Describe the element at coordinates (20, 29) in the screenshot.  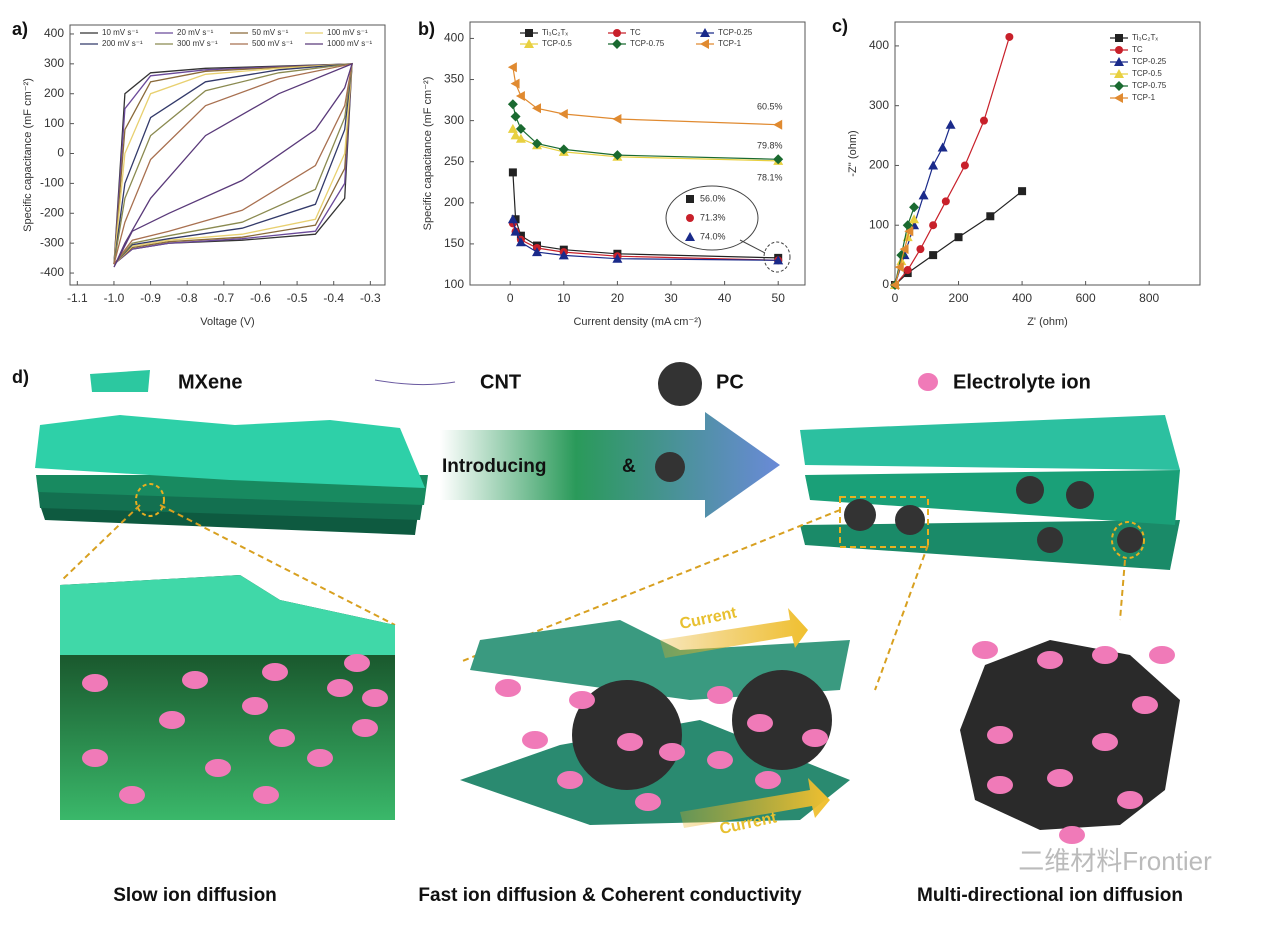
I see `panel-label: a)` at that location.